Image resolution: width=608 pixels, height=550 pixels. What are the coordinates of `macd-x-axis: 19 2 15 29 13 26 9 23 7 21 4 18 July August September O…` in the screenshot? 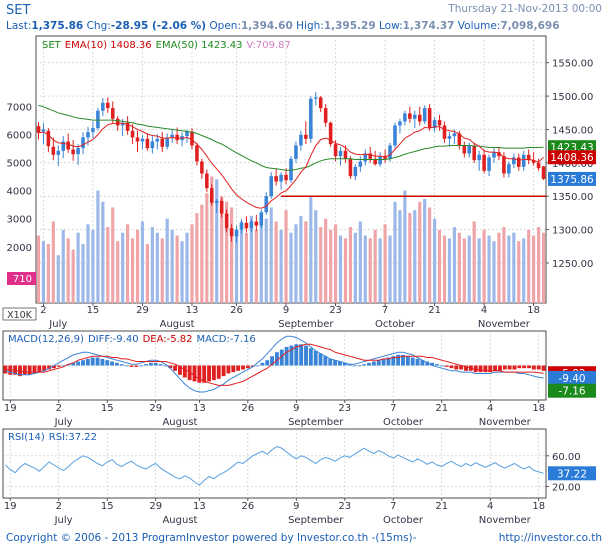 It's located at (274, 414).